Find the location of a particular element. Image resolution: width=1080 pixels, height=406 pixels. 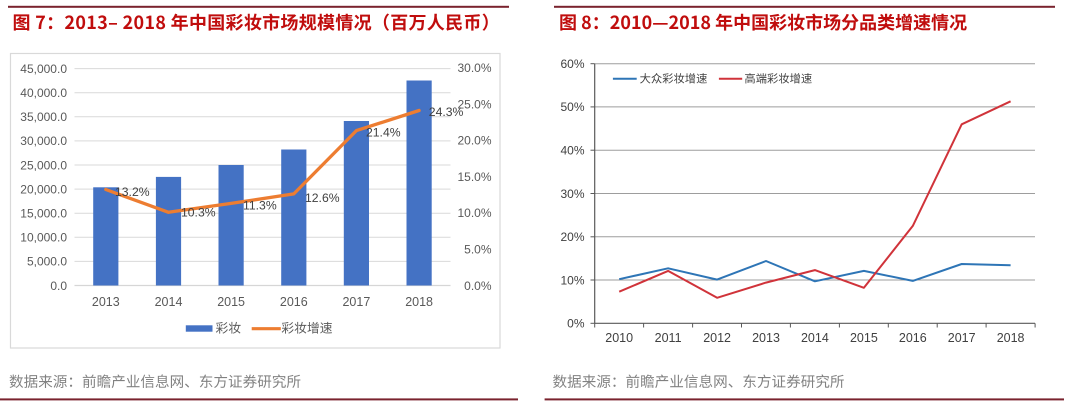

svg-text: 20.0% is located at coordinates (474, 141).